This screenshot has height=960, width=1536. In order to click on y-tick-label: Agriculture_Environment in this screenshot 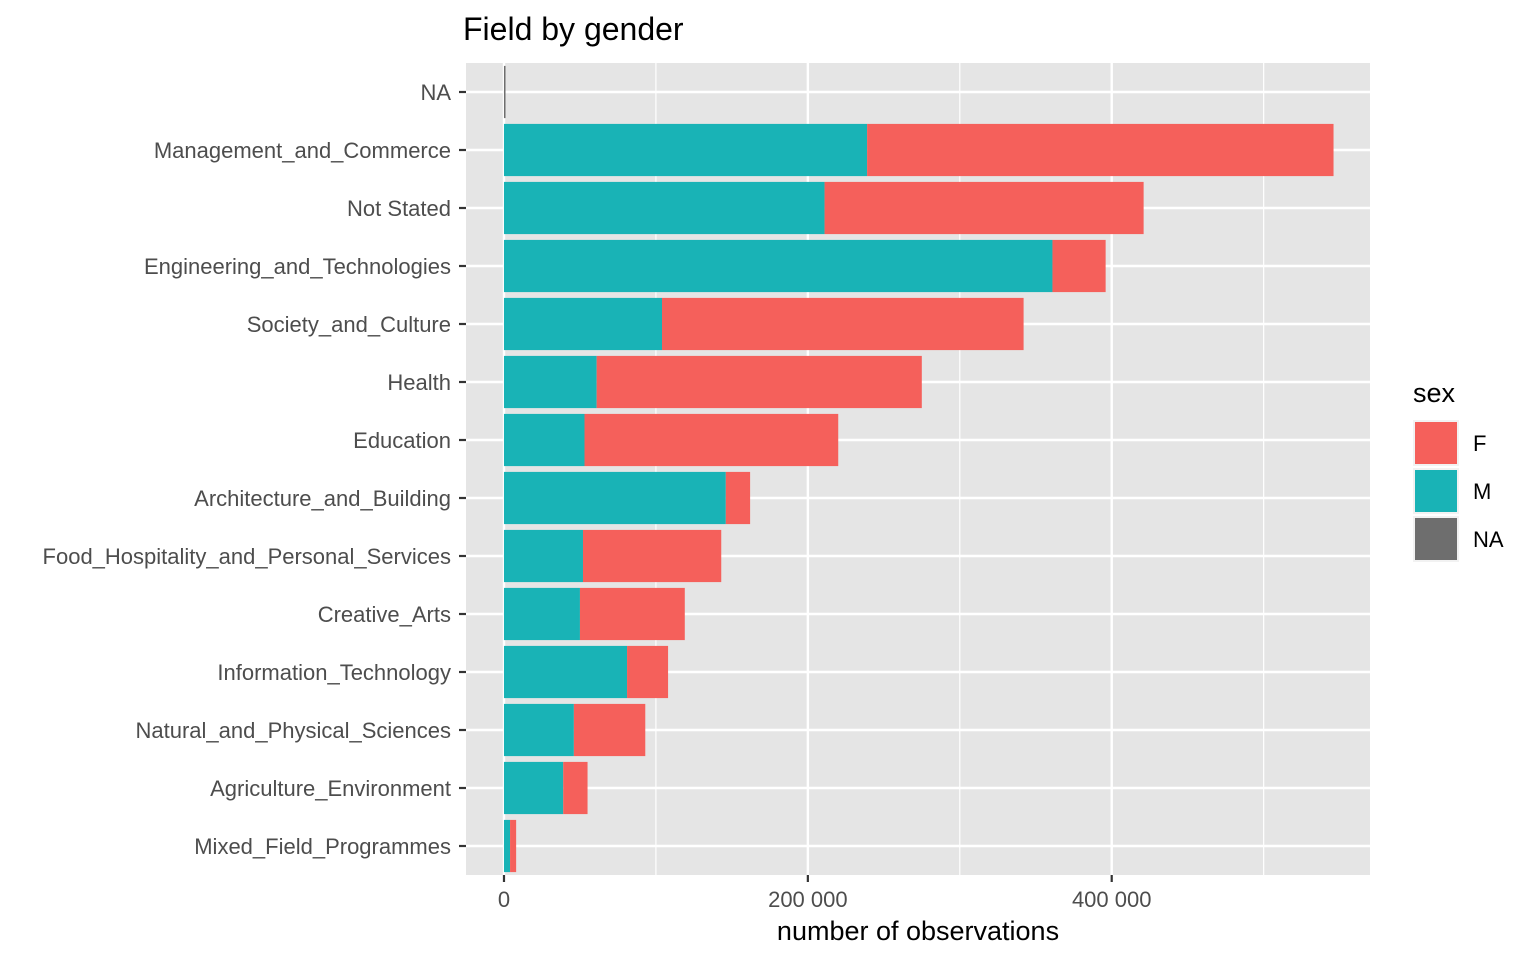, I will do `click(330, 788)`.